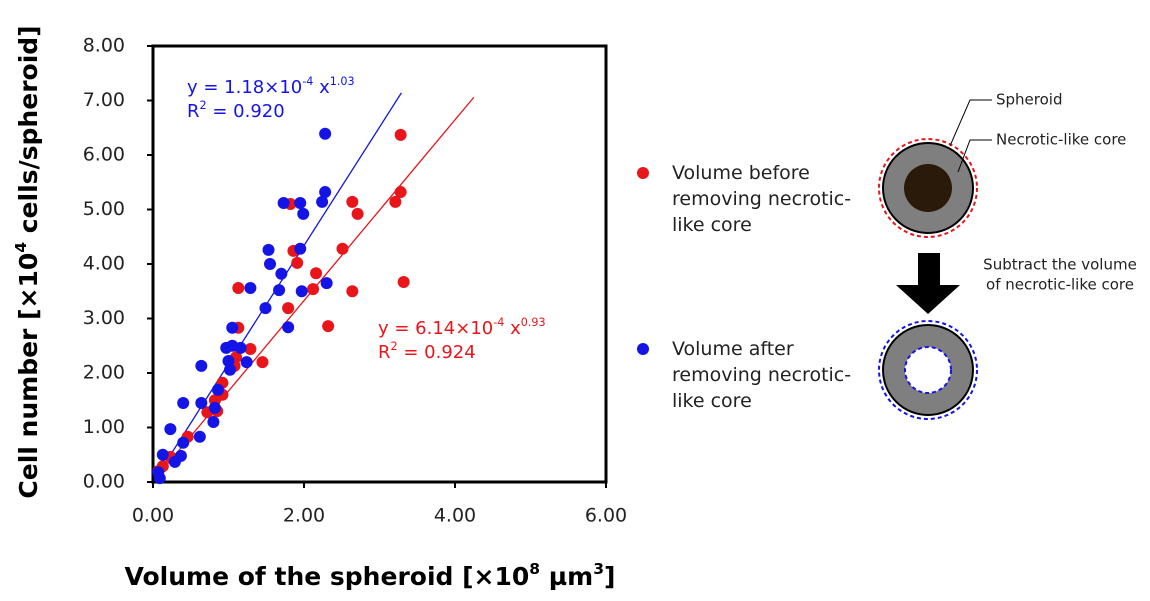 This screenshot has width=1150, height=601. What do you see at coordinates (1060, 285) in the screenshot?
I see `diagram-label: of necrotic-like core` at bounding box center [1060, 285].